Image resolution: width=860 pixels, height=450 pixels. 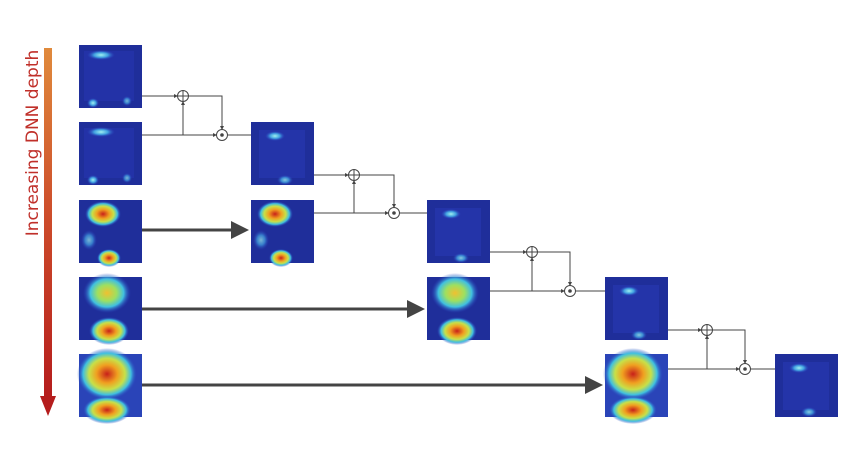 What do you see at coordinates (48, 223) in the screenshot?
I see `depth-arrow-shaft` at bounding box center [48, 223].